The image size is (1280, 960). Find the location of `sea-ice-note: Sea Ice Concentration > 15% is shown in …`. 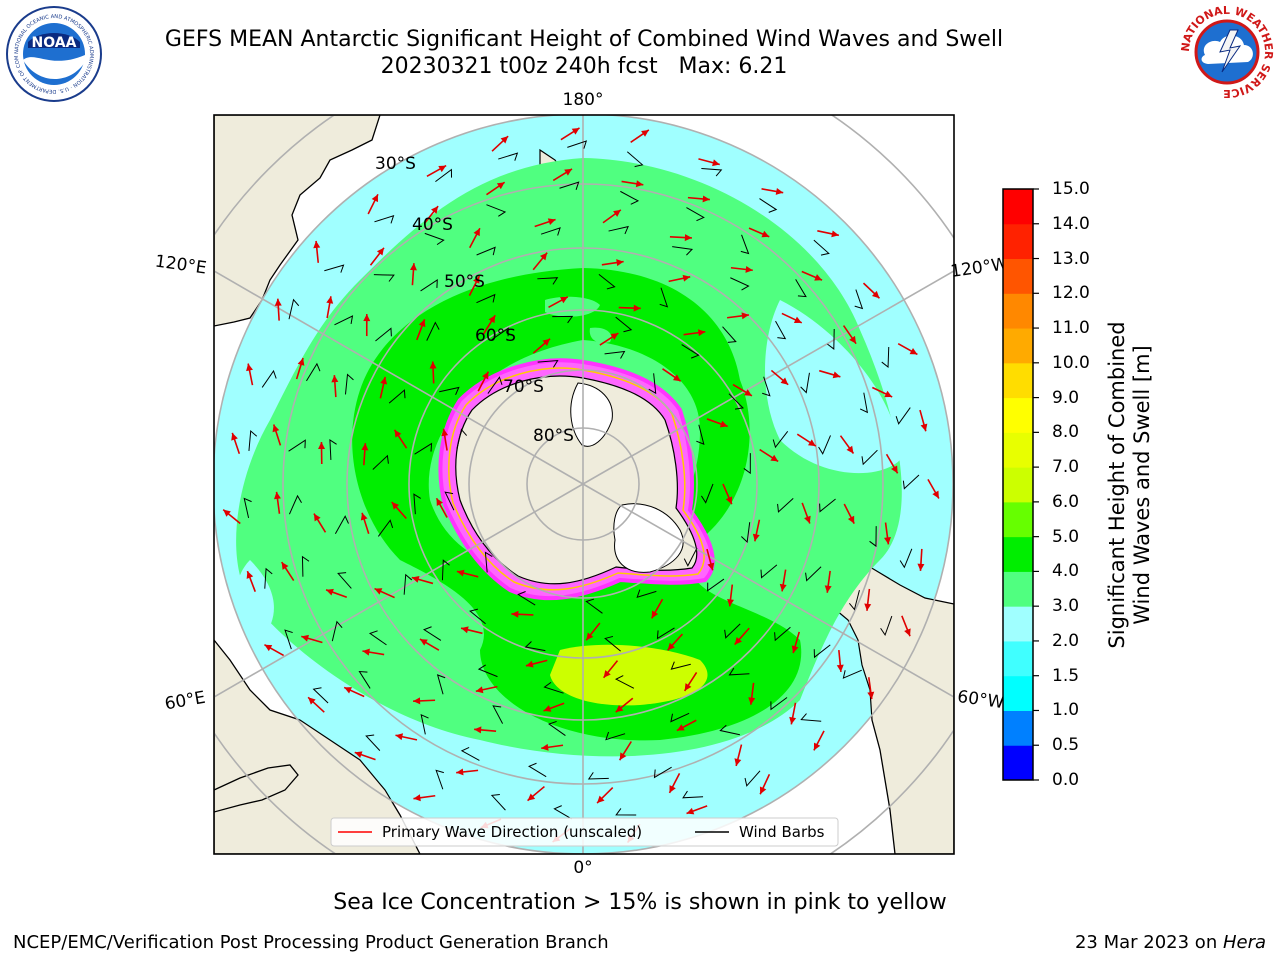

sea-ice-note: Sea Ice Concentration > 15% is shown in … is located at coordinates (640, 902).